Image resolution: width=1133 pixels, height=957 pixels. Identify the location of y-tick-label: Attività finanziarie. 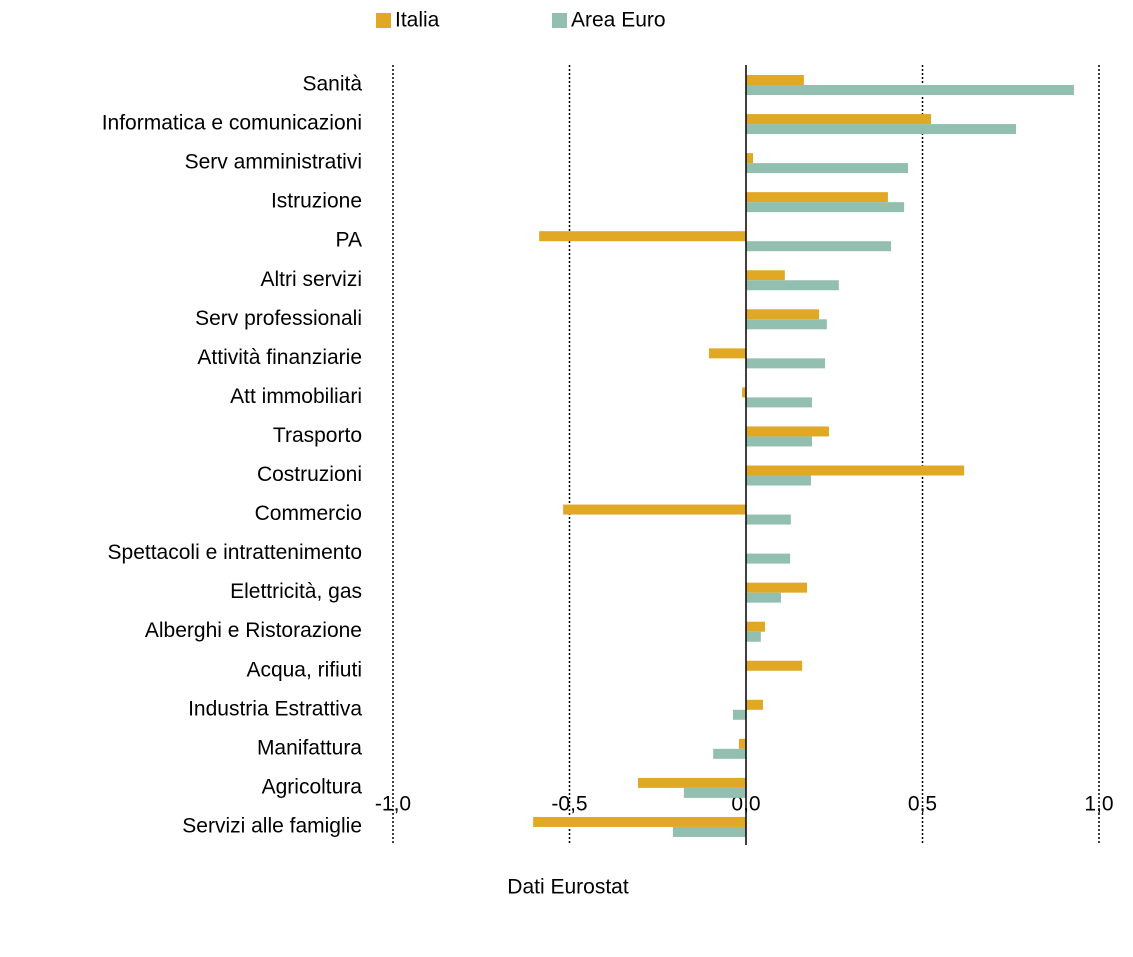
(279, 357).